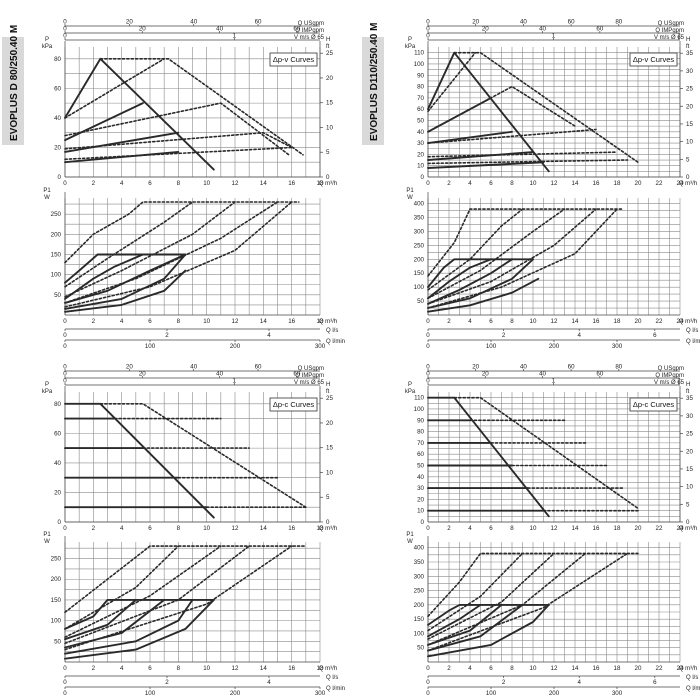  I want to click on y-axis-label: P1, so click(47, 535).